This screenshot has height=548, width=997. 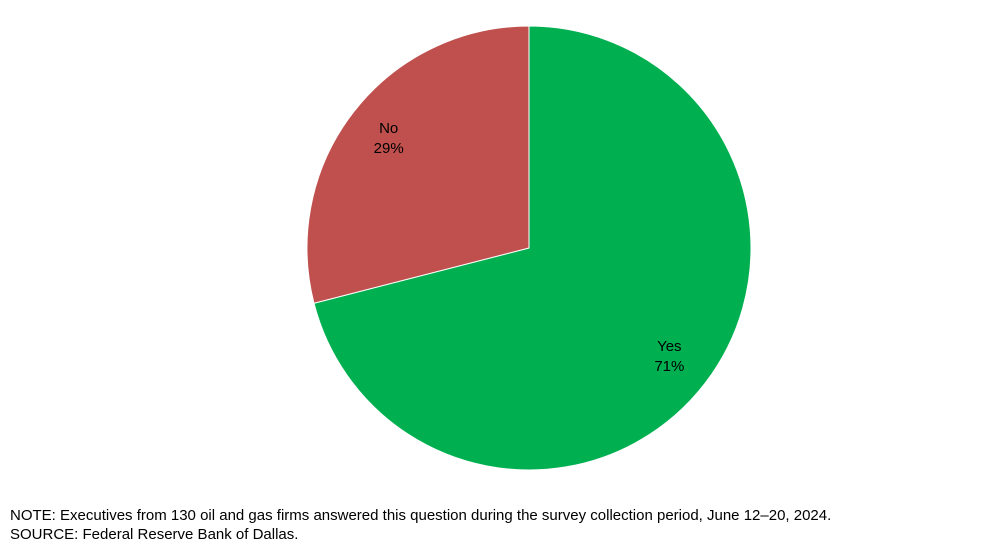 I want to click on value-label: 71%, so click(x=669, y=366).